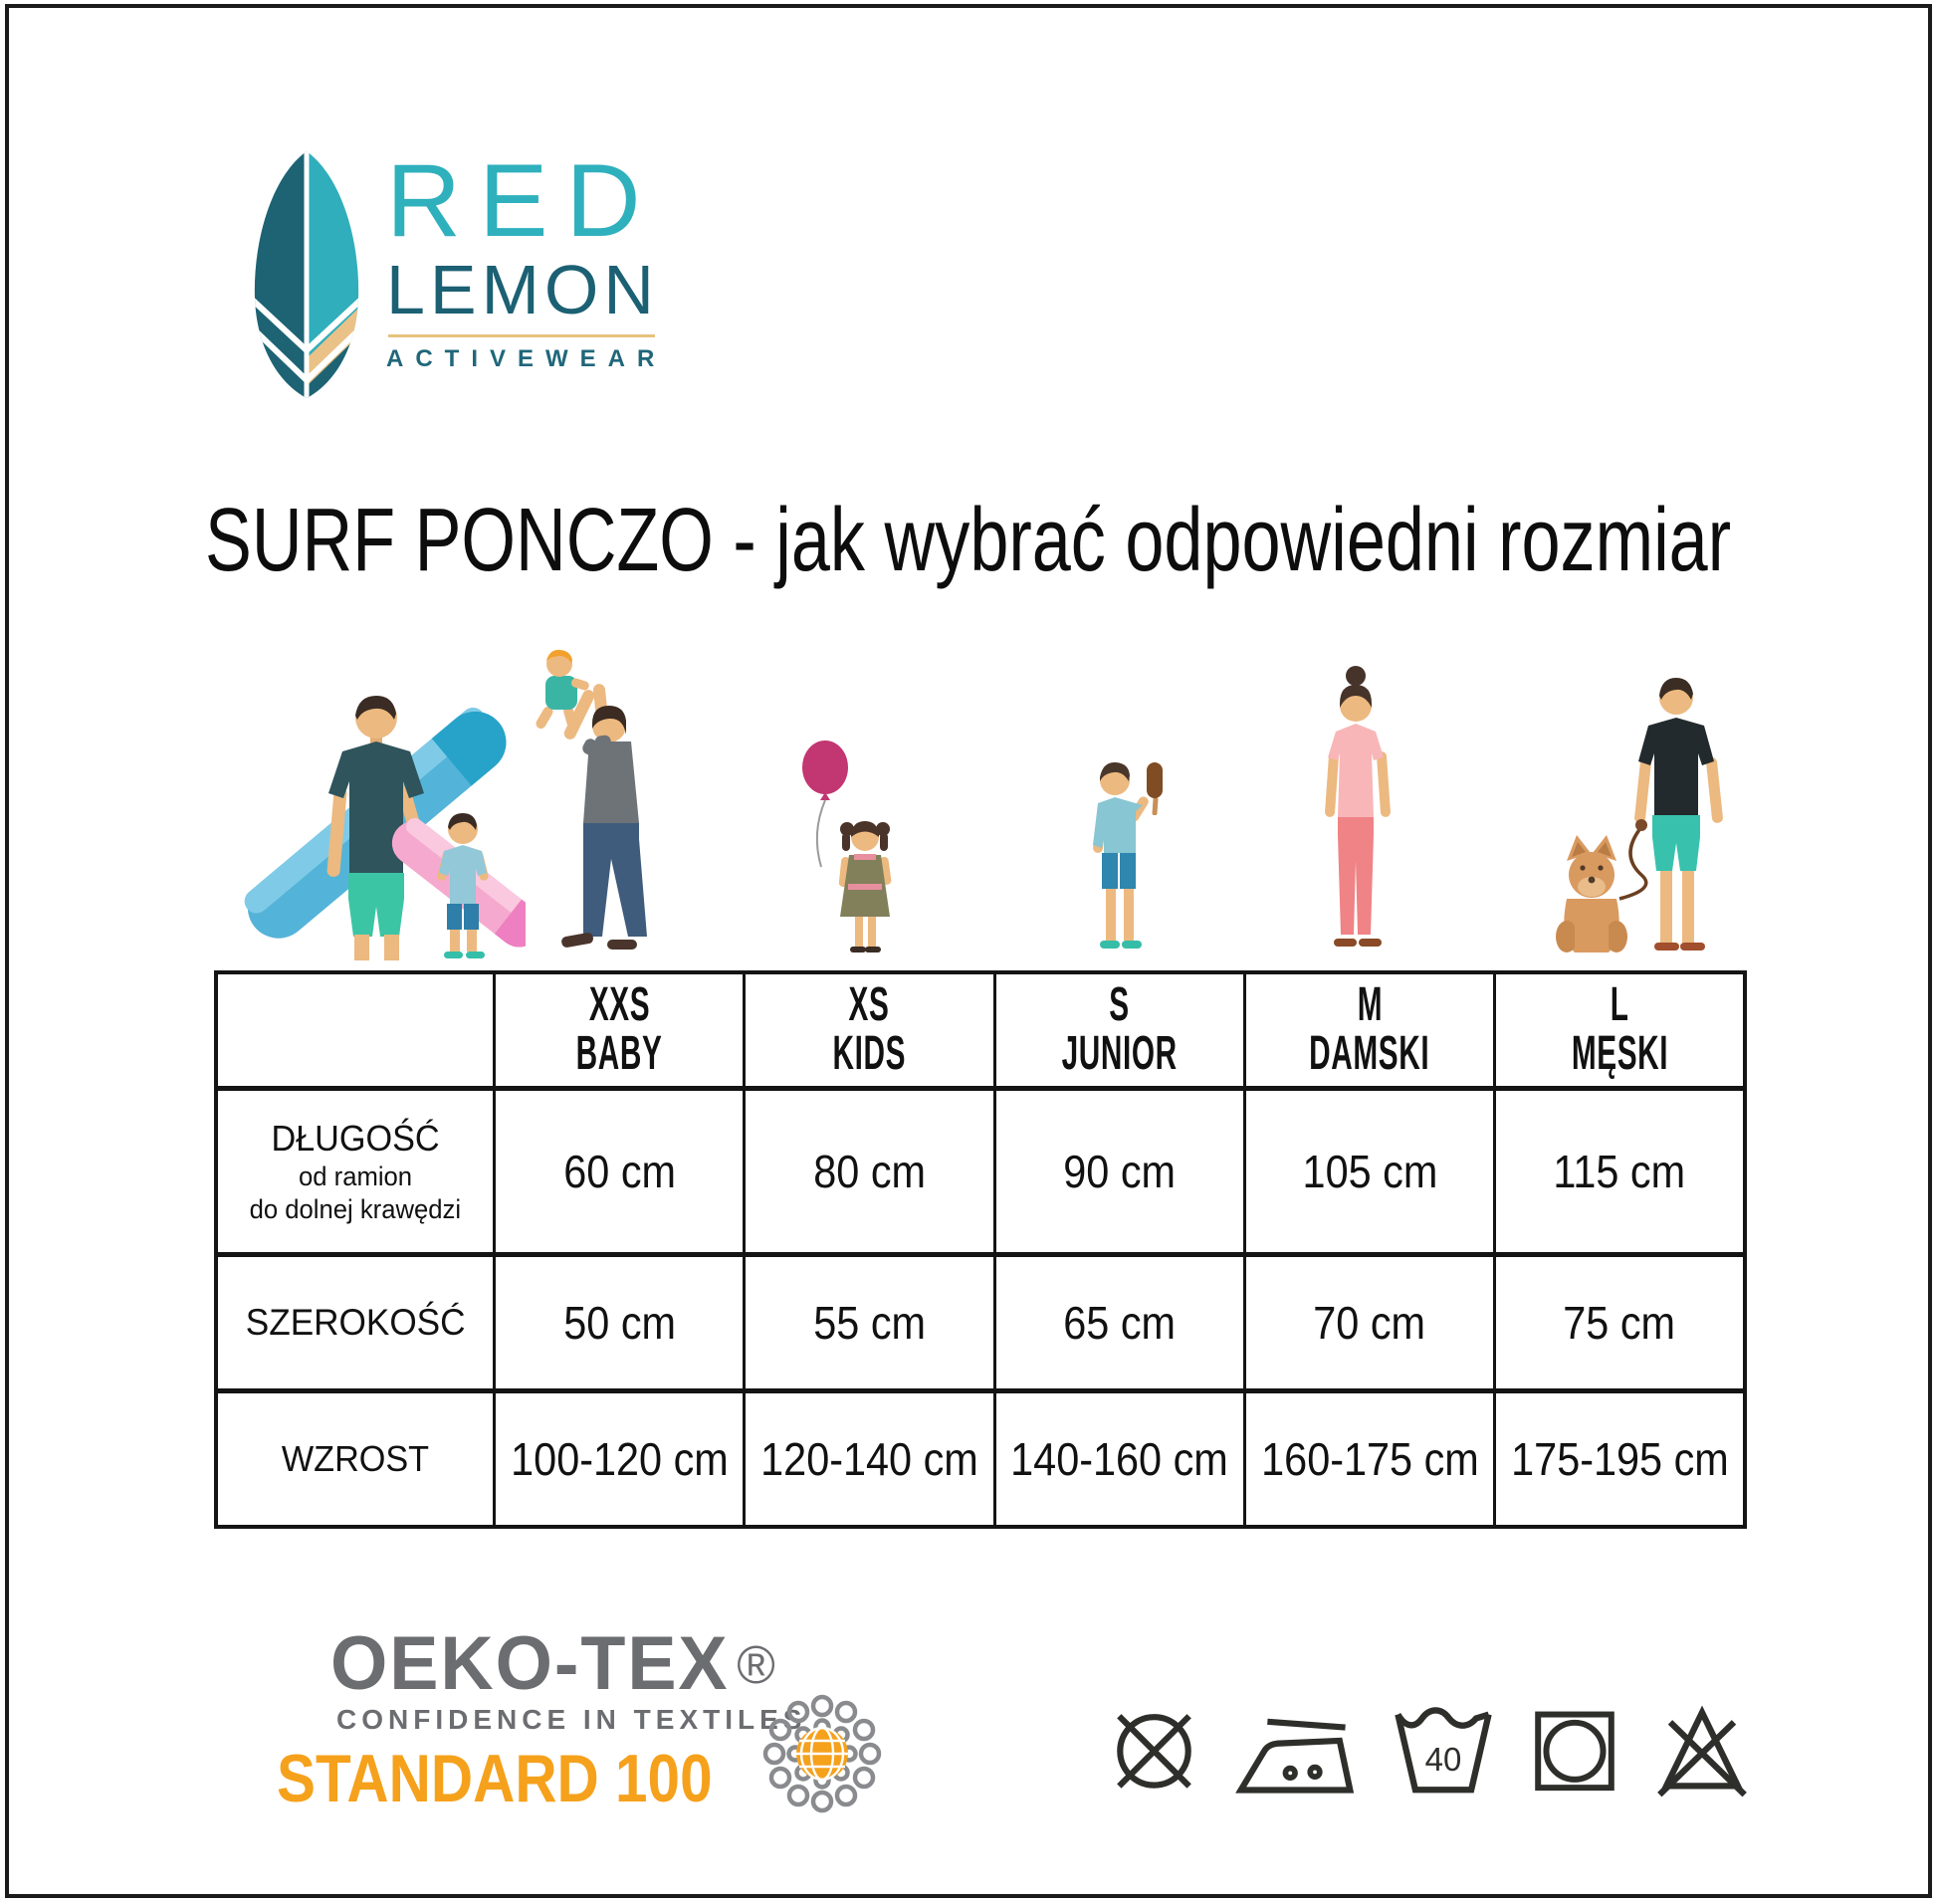  I want to click on brand-name-red: RED, so click(522, 201).